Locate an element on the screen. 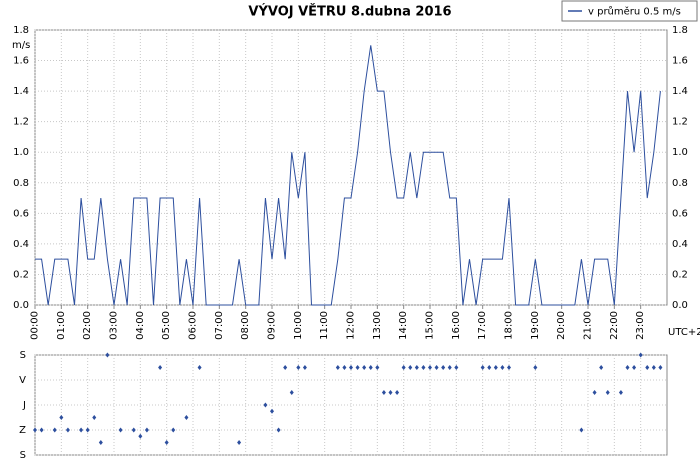  y-tick-label-right: 0.6 is located at coordinates (680, 213).